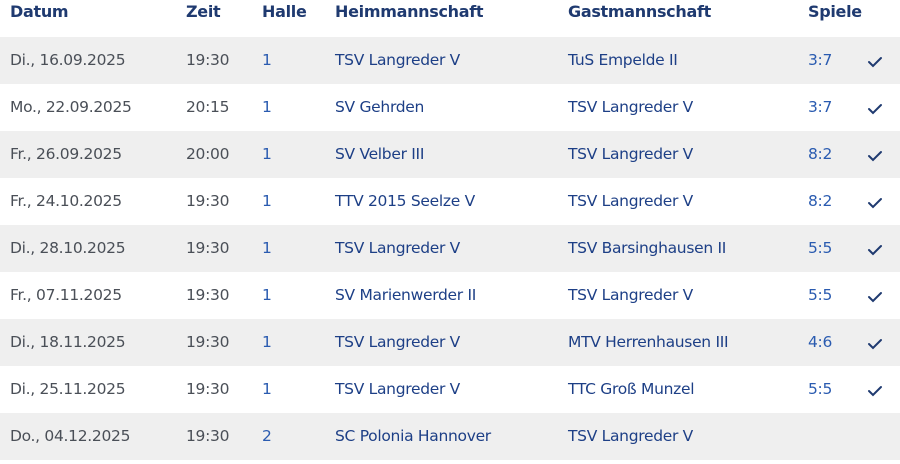 The image size is (900, 464). I want to click on column-header: Halle, so click(284, 11).